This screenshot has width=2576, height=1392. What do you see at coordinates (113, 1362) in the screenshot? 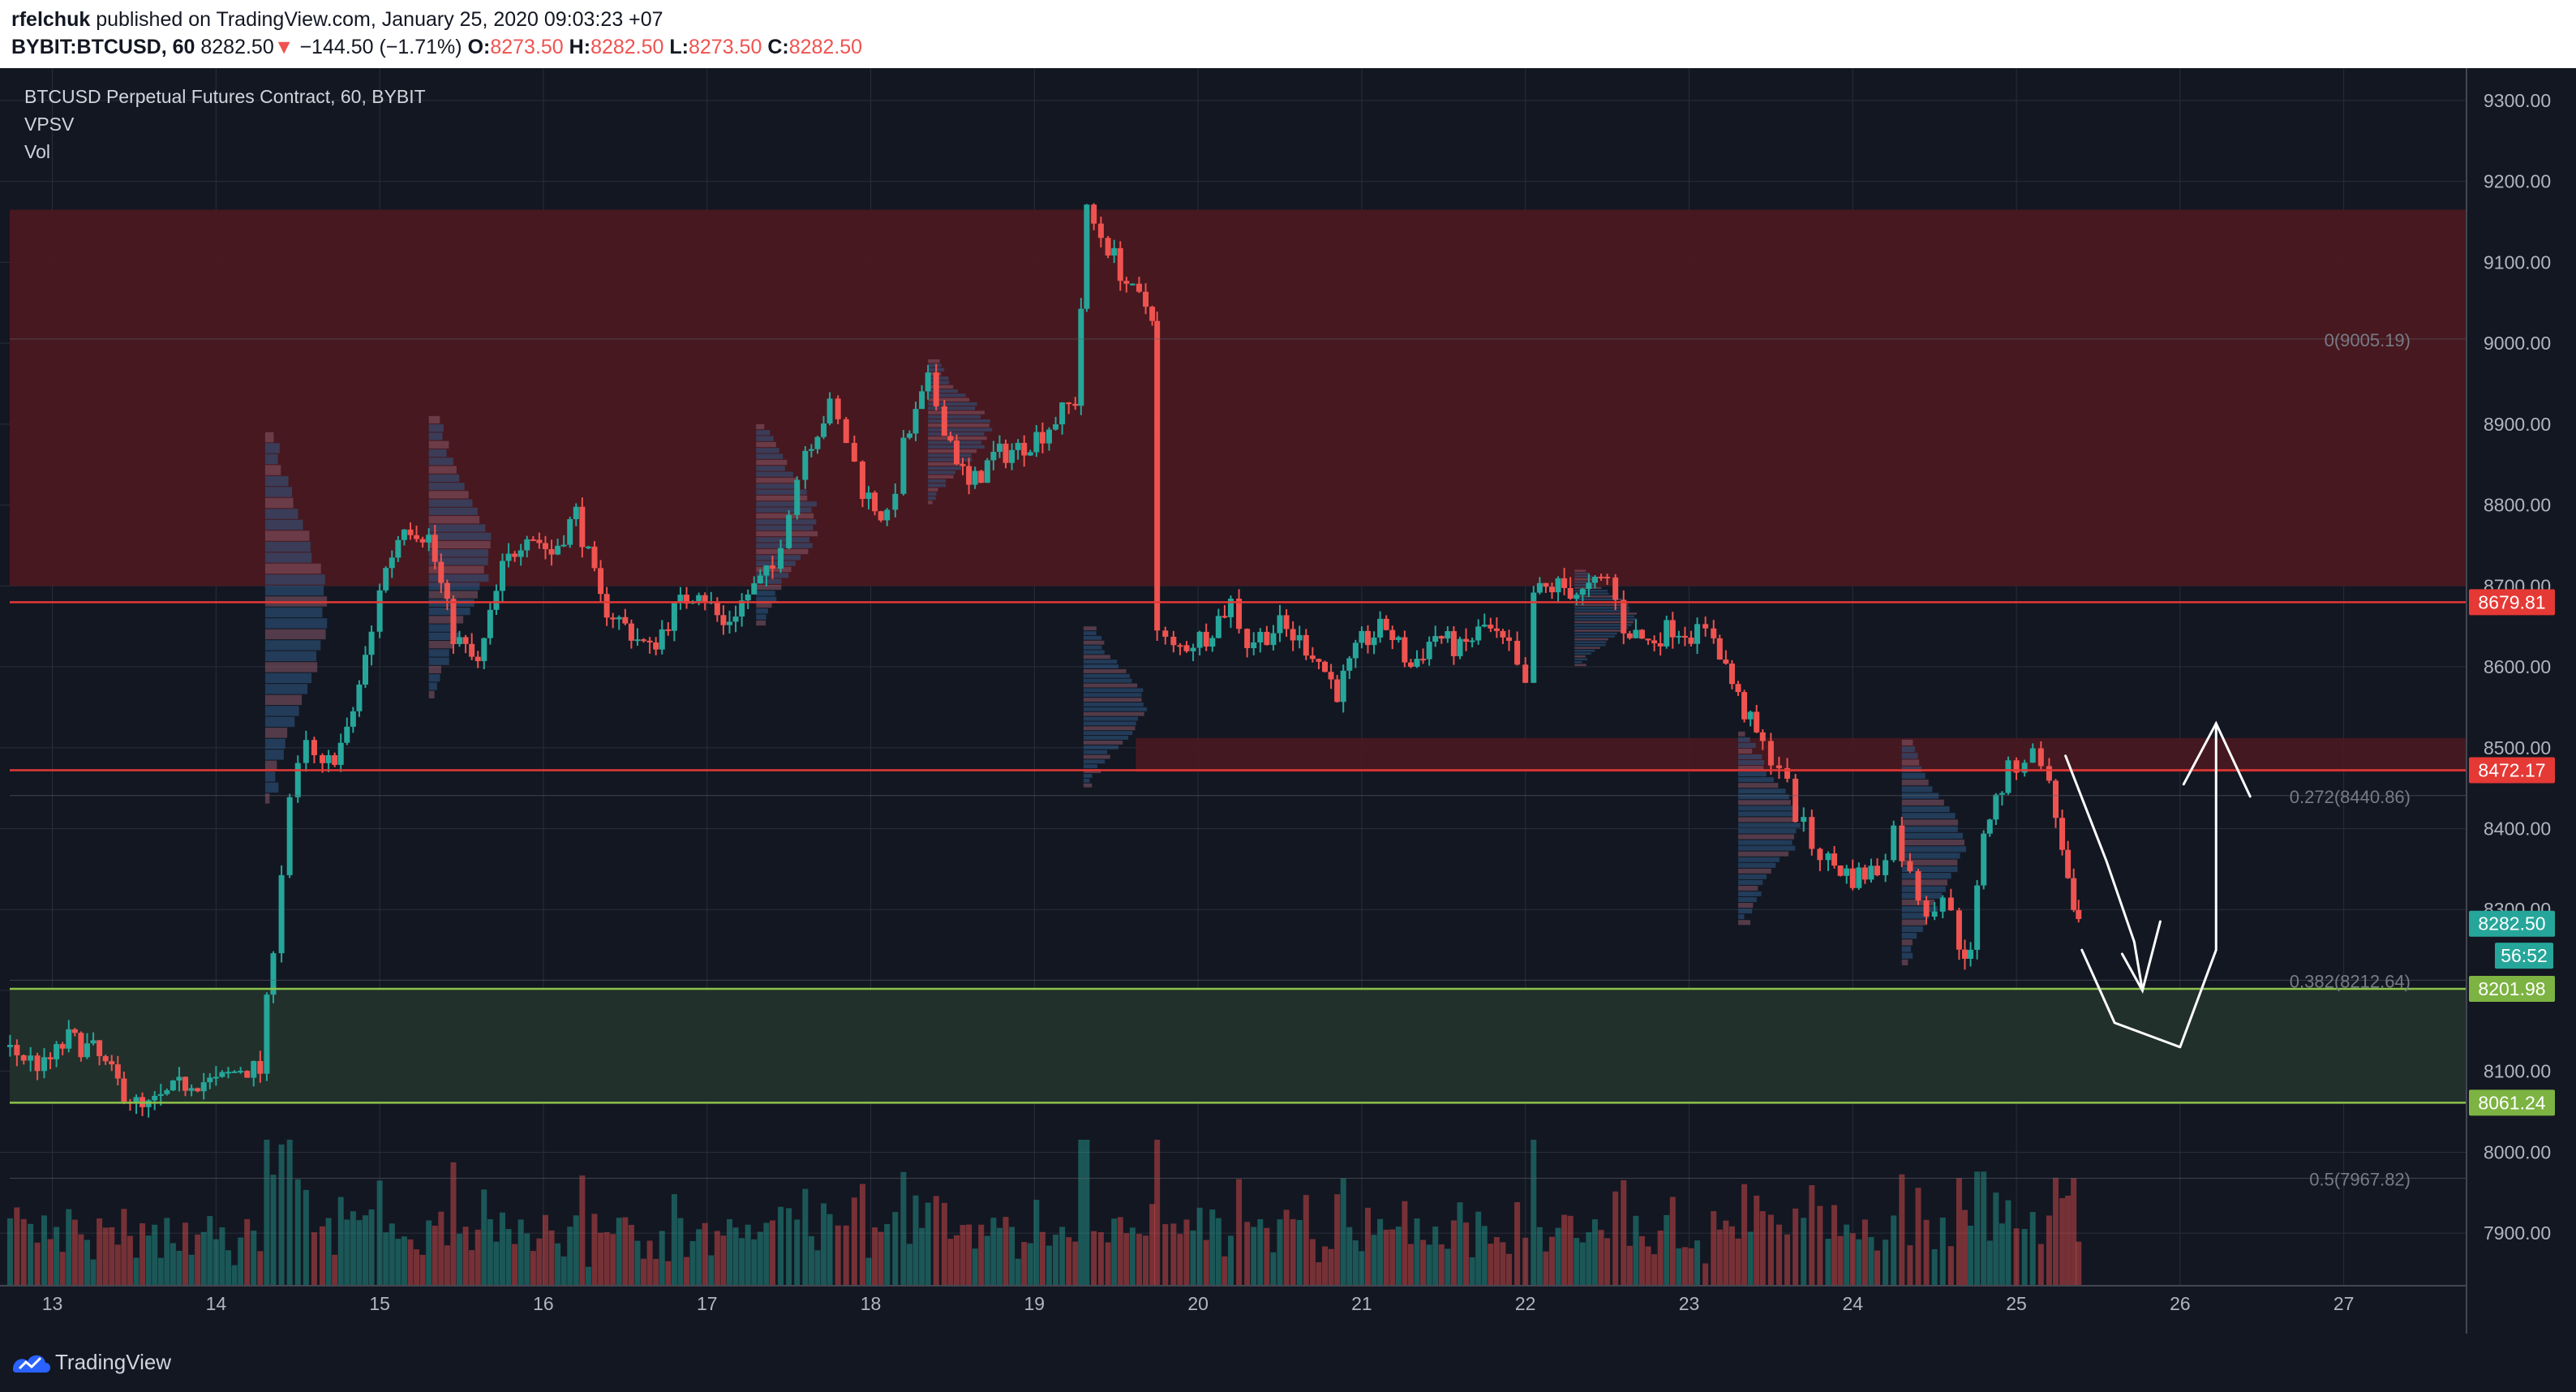
I see `tradingview-brand: TradingView` at bounding box center [113, 1362].